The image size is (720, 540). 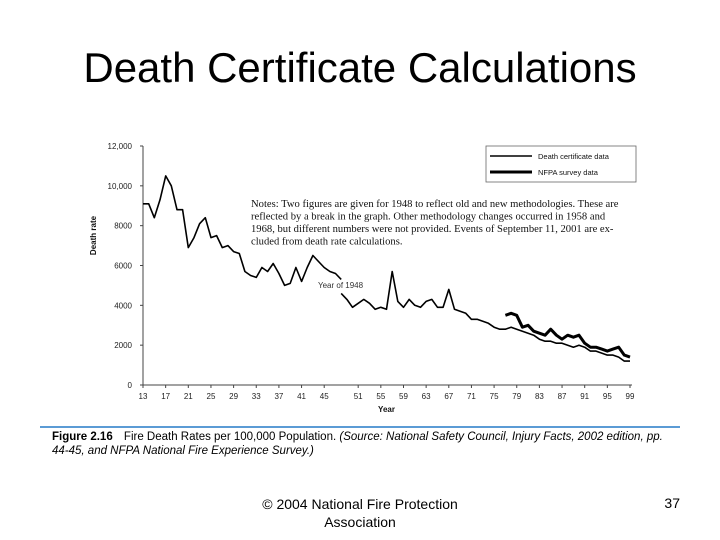 What do you see at coordinates (386, 409) in the screenshot?
I see `x-axis-label: Year` at bounding box center [386, 409].